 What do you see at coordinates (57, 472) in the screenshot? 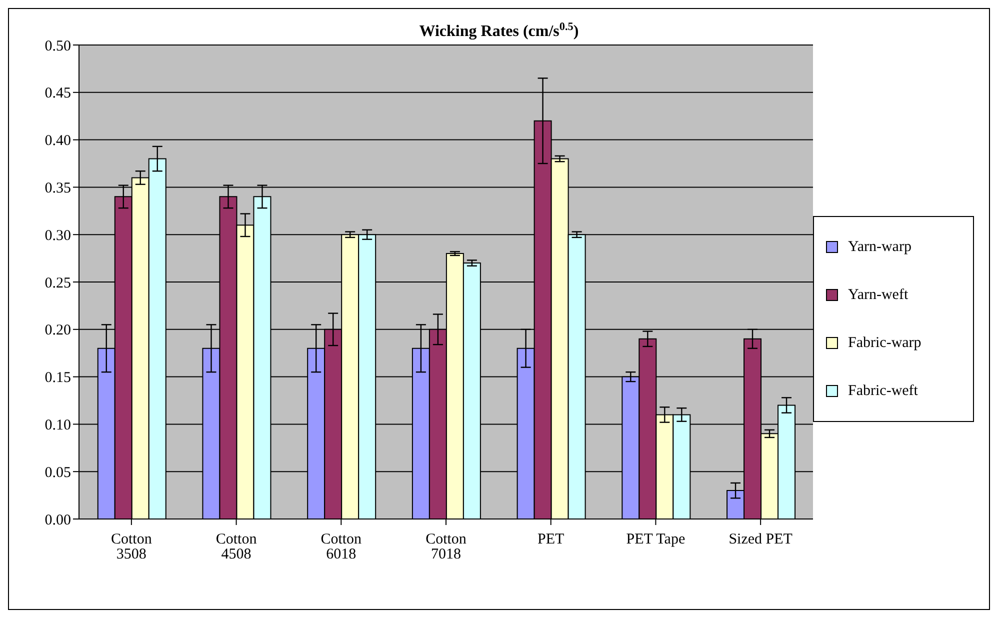
I see `y-tick-label: 0.05` at bounding box center [57, 472].